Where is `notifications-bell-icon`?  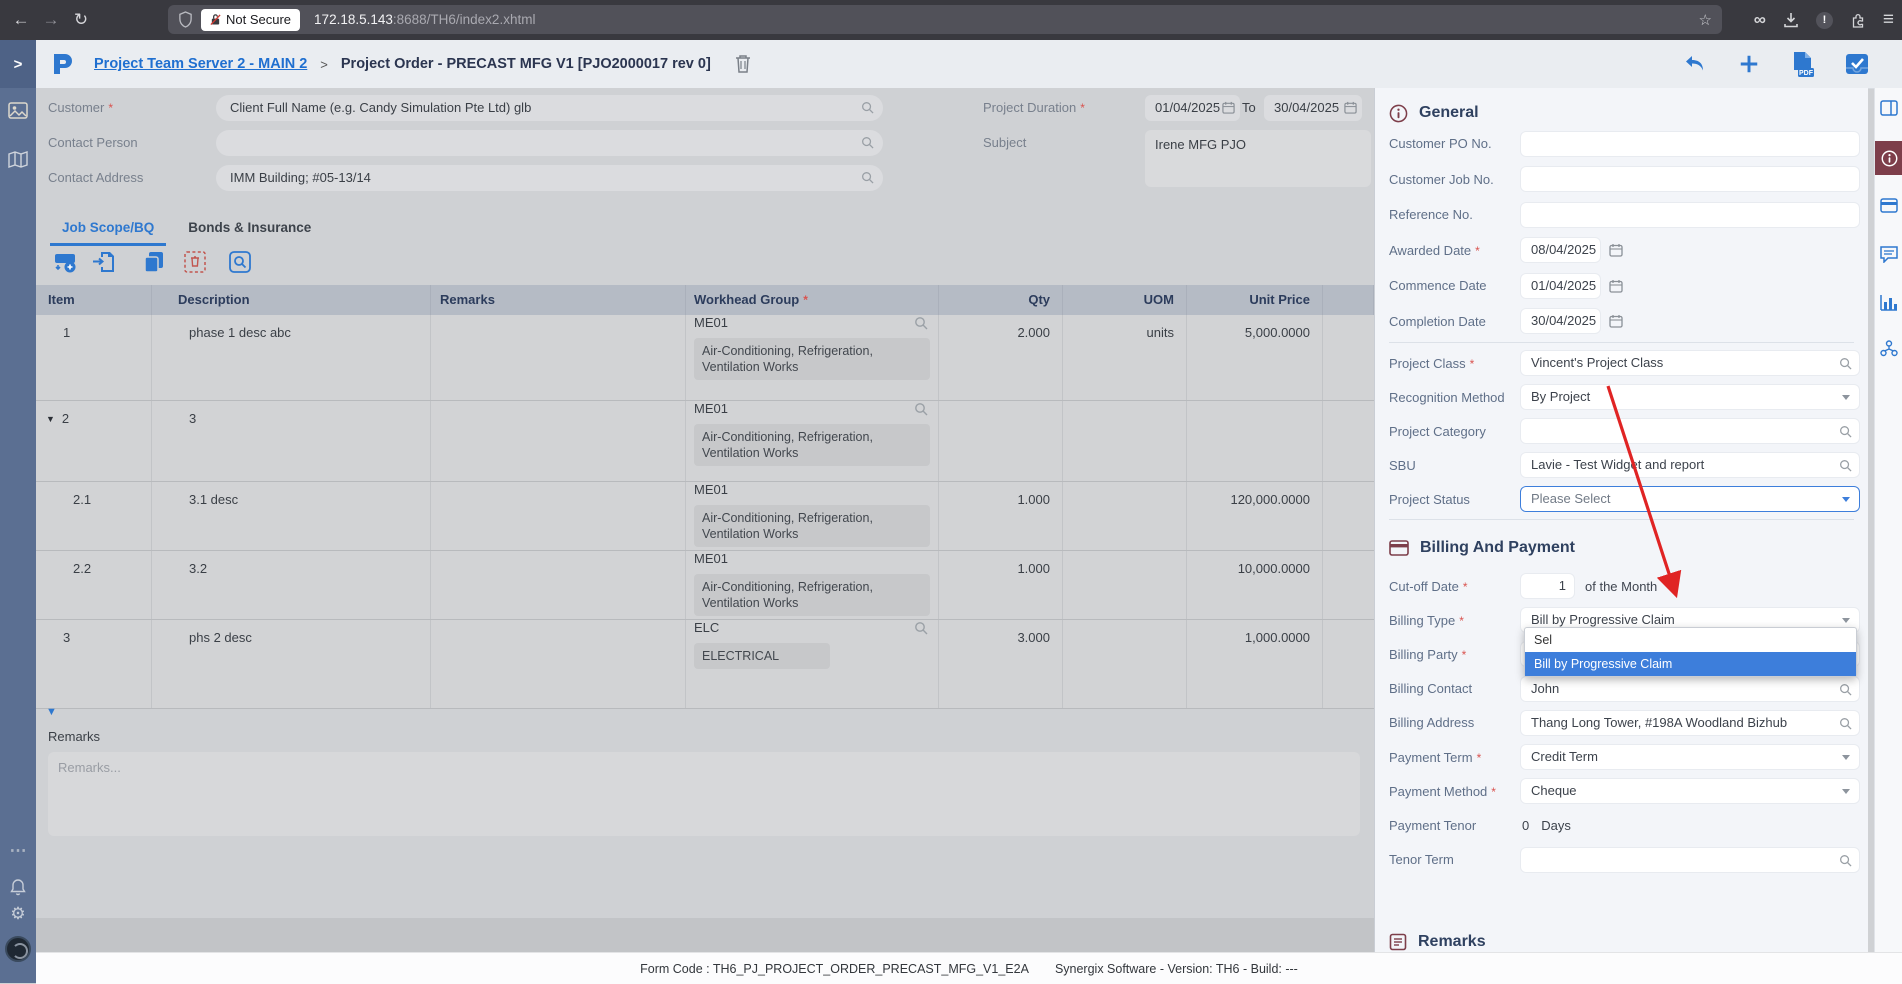 notifications-bell-icon is located at coordinates (18, 887).